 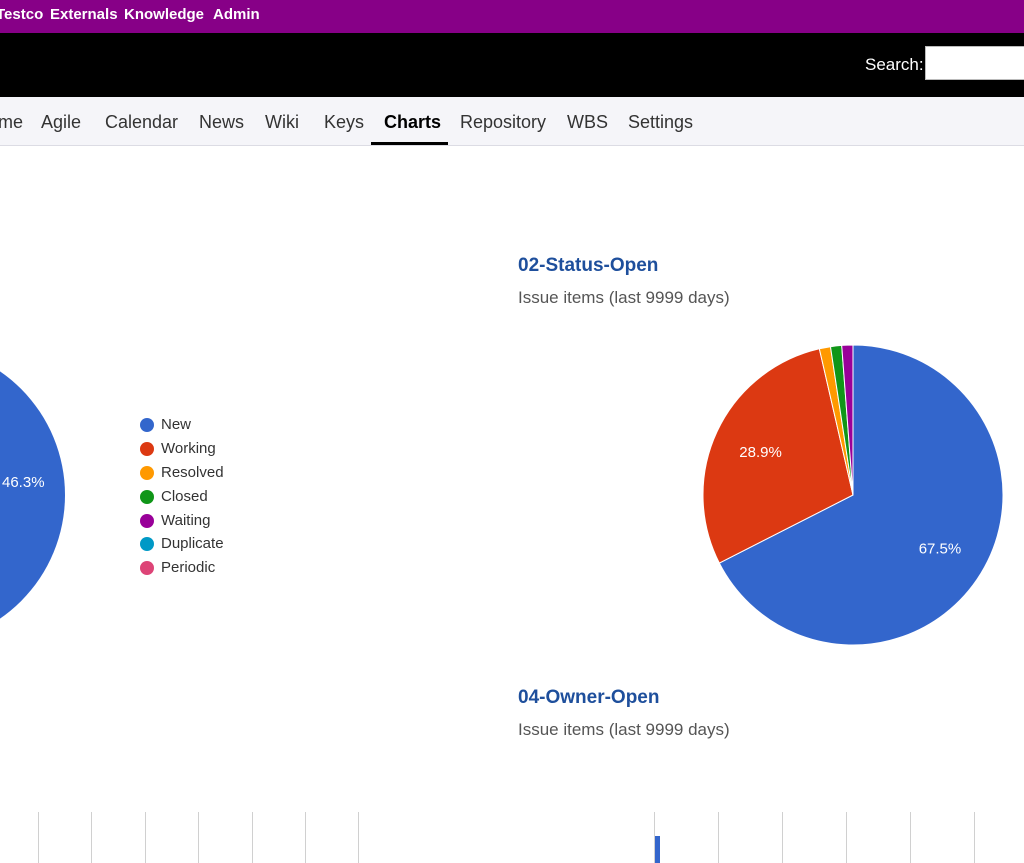 What do you see at coordinates (192, 543) in the screenshot?
I see `legend-label: Duplicate` at bounding box center [192, 543].